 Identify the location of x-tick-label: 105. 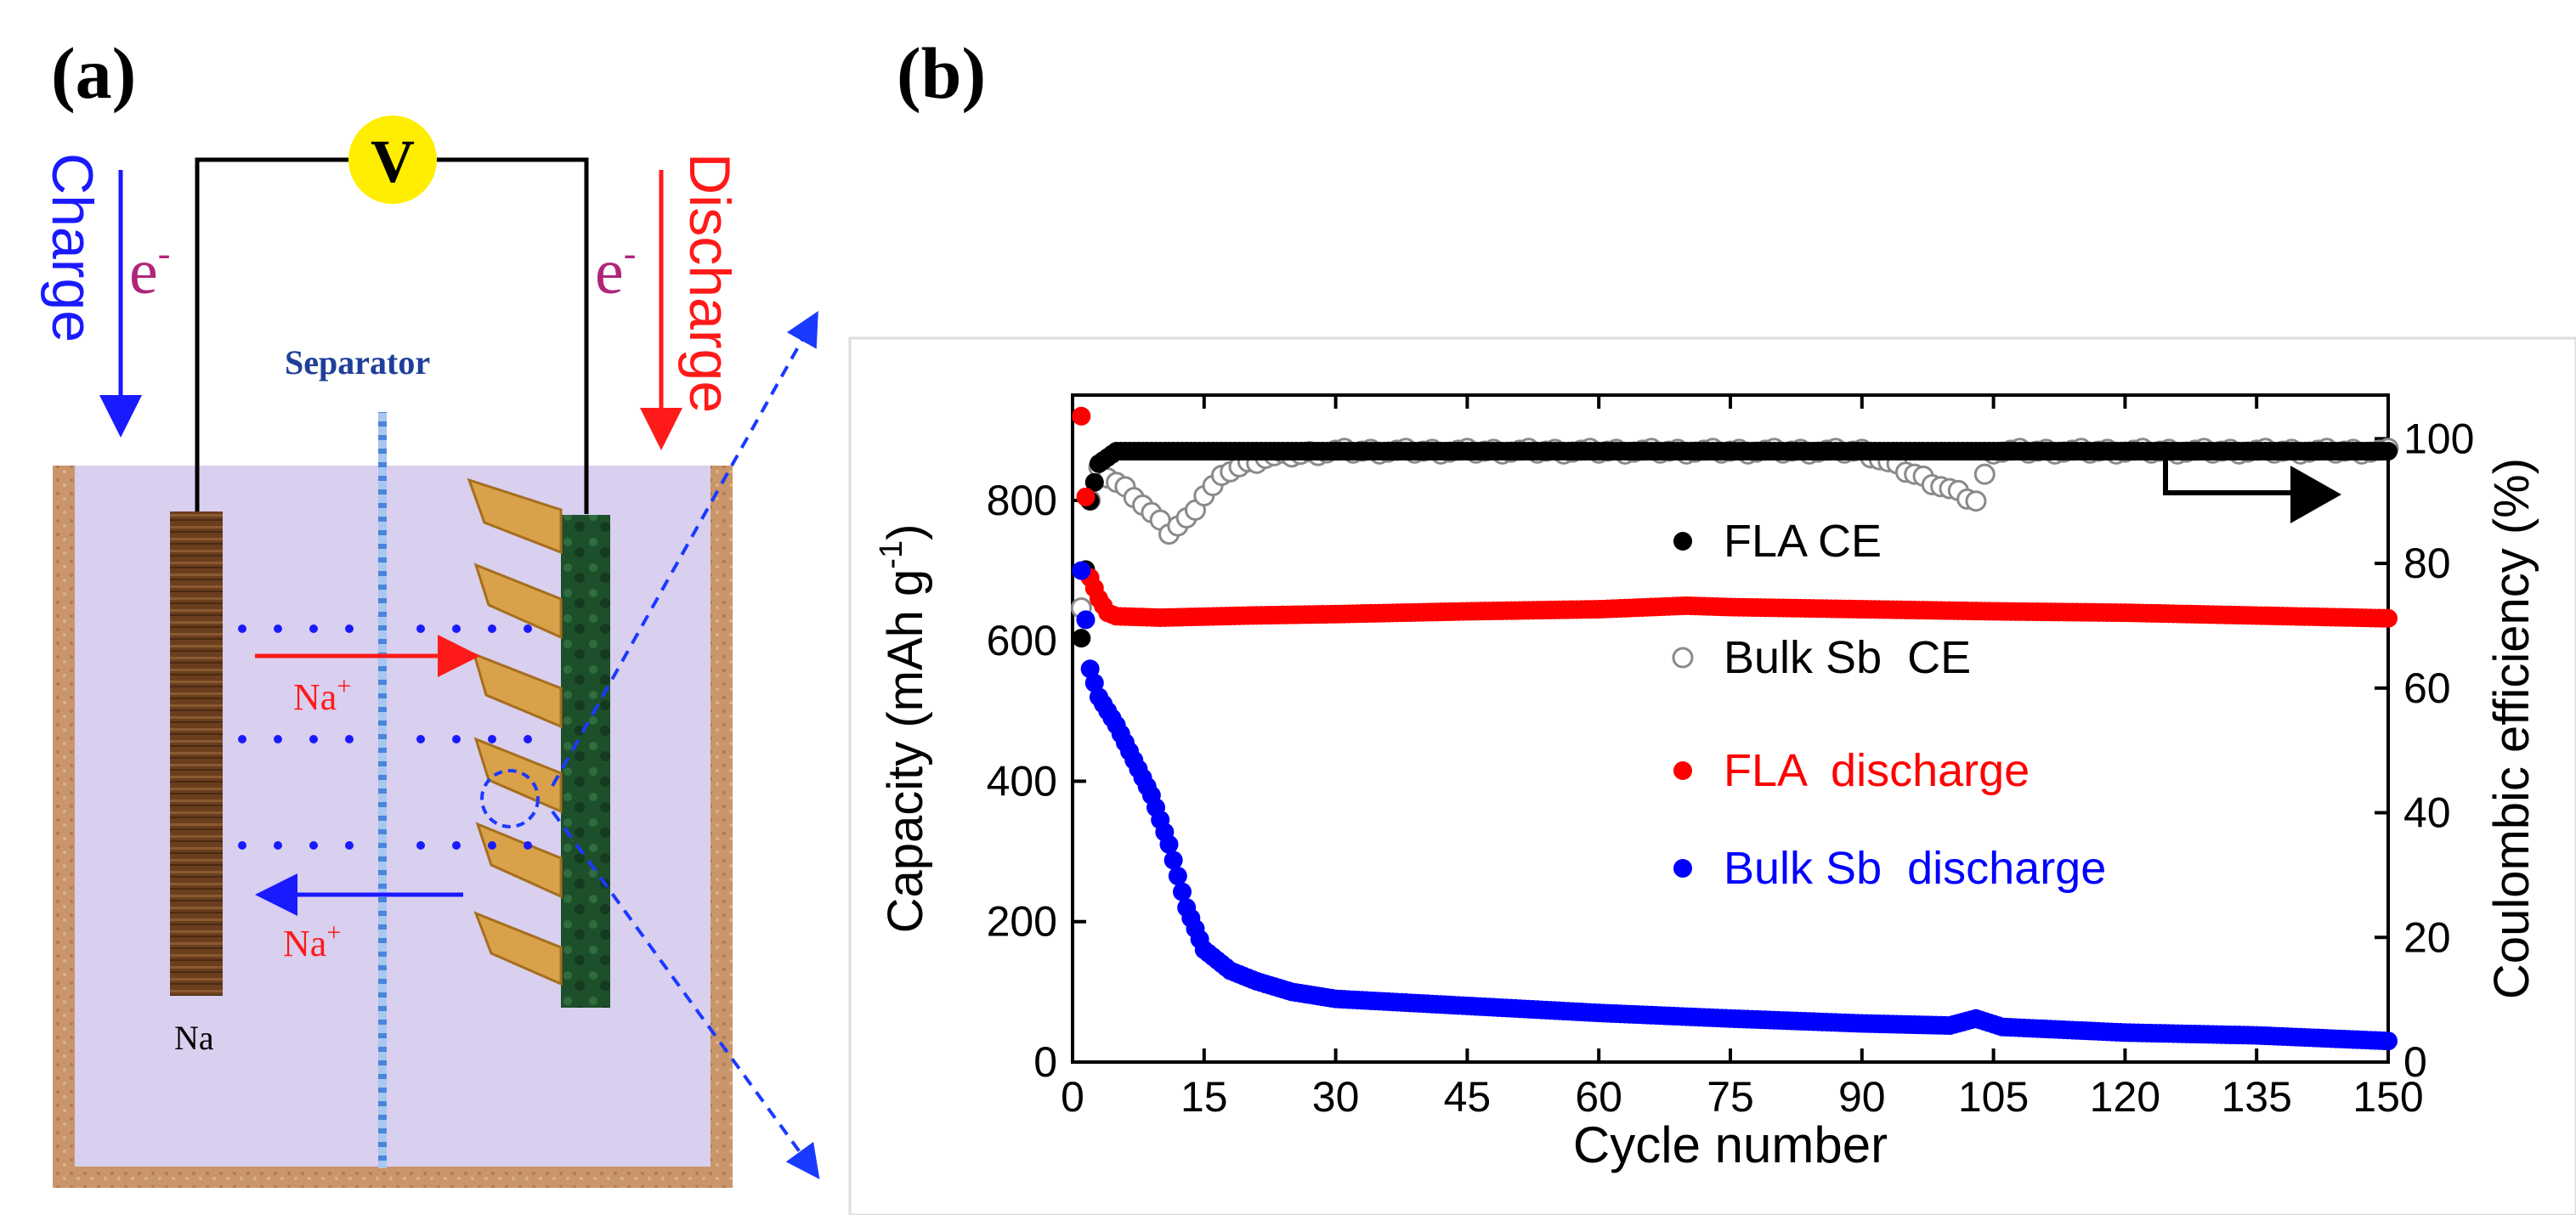
(1993, 1097).